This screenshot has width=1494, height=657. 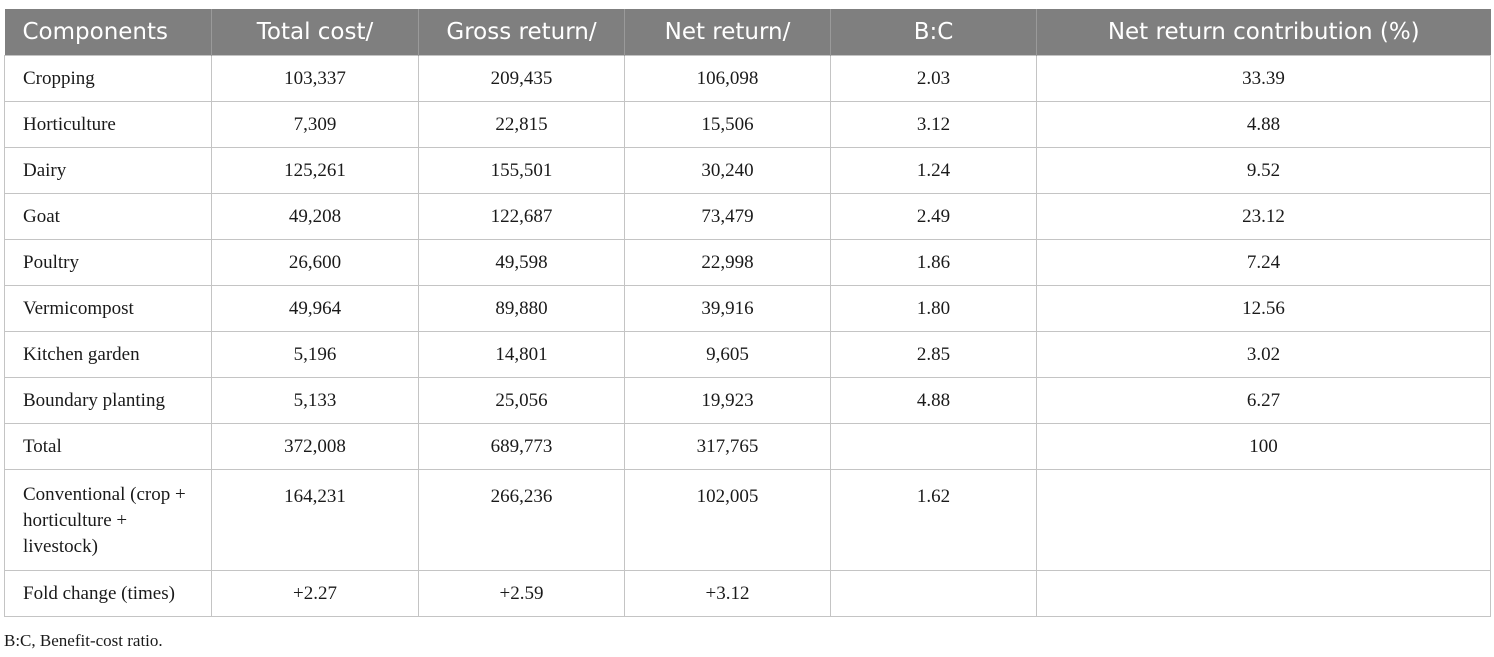 What do you see at coordinates (1263, 124) in the screenshot?
I see `cell-contribution: 4.88` at bounding box center [1263, 124].